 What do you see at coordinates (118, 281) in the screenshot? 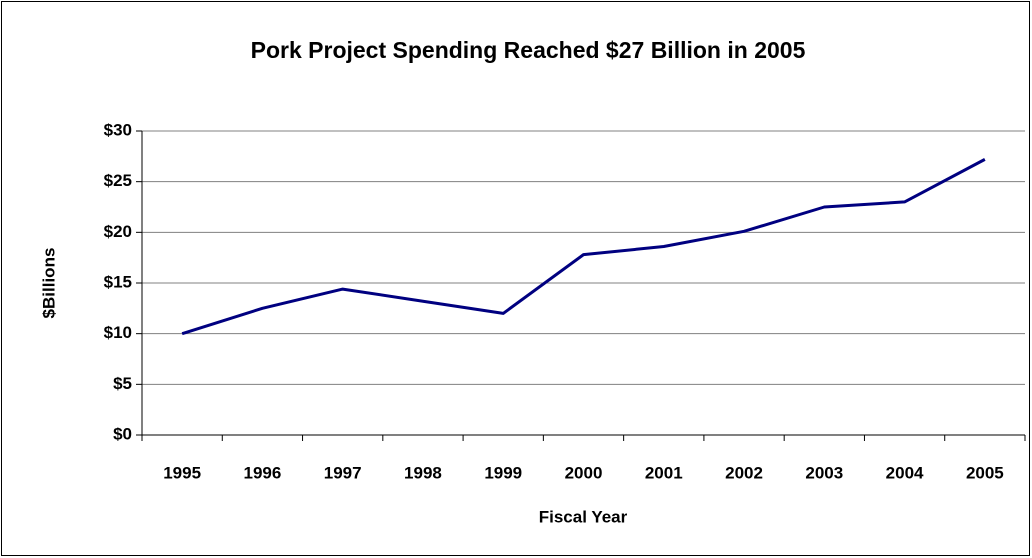
I see `y-tick-label: $15` at bounding box center [118, 281].